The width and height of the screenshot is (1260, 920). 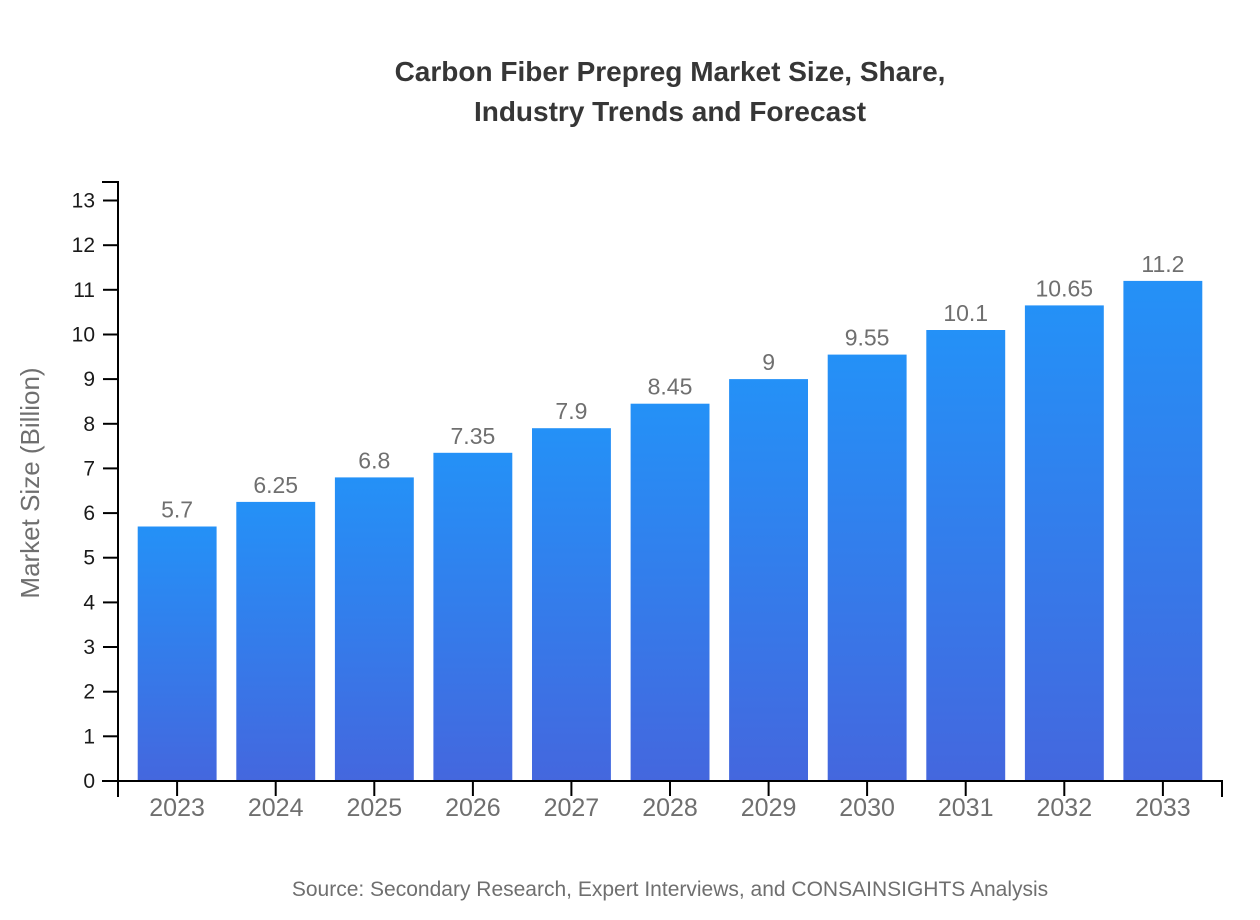 I want to click on bar-value-label: 8.45, so click(x=670, y=387).